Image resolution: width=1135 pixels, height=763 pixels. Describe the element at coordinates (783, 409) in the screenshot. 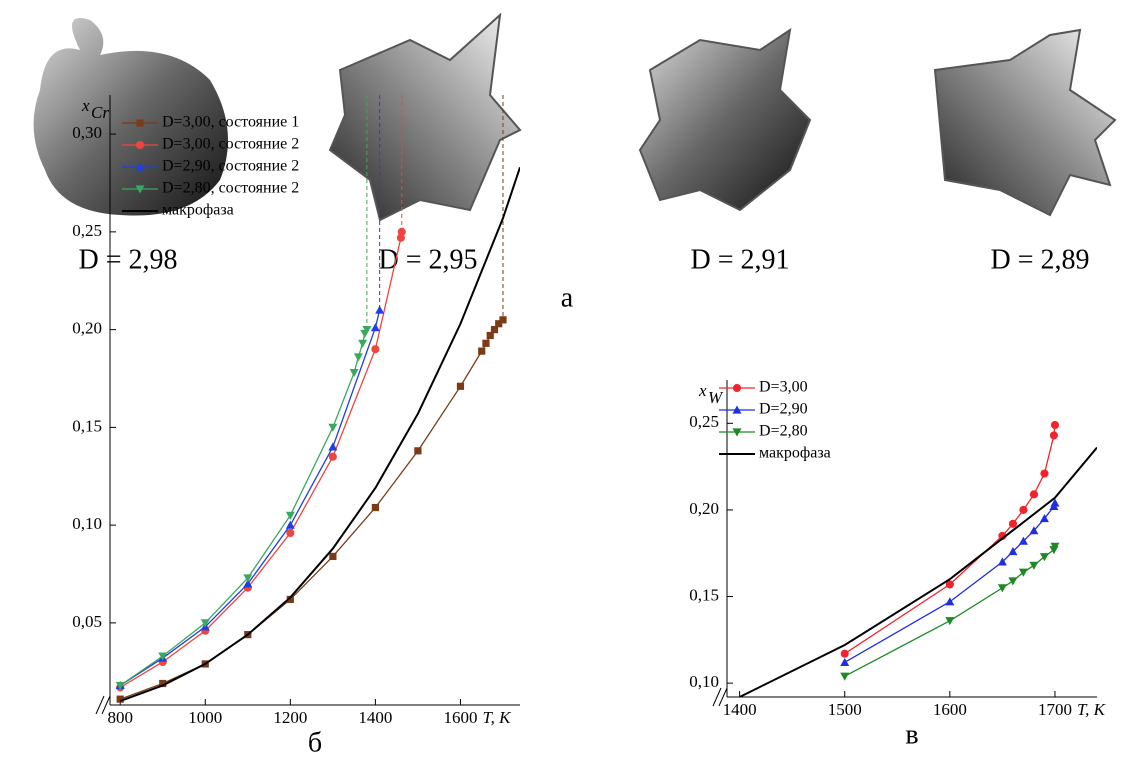

I see `legend-label: D=2,90` at that location.